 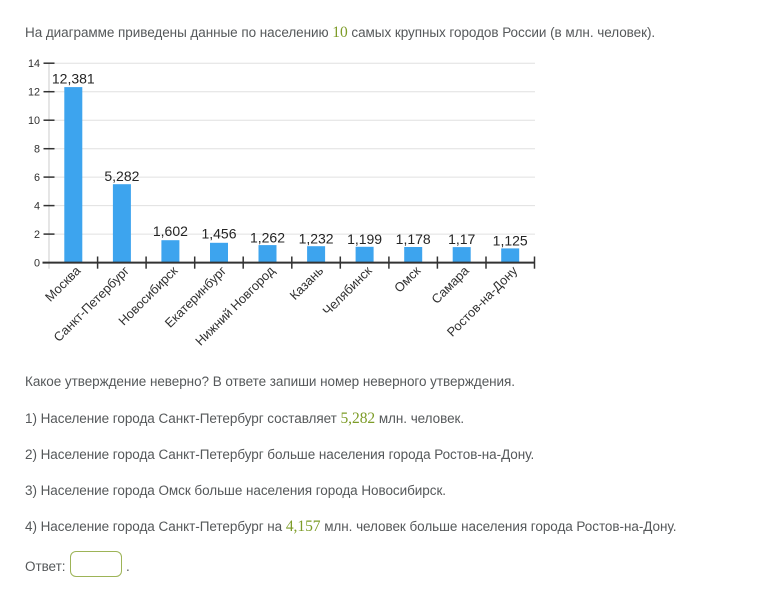 I want to click on svg-text: Самара, so click(x=450, y=284).